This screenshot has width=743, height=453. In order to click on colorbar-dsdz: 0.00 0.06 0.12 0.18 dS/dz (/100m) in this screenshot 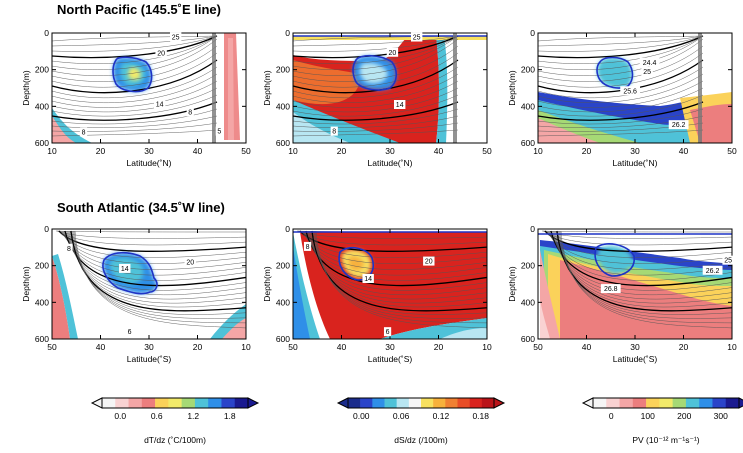, I will do `click(421, 421)`.